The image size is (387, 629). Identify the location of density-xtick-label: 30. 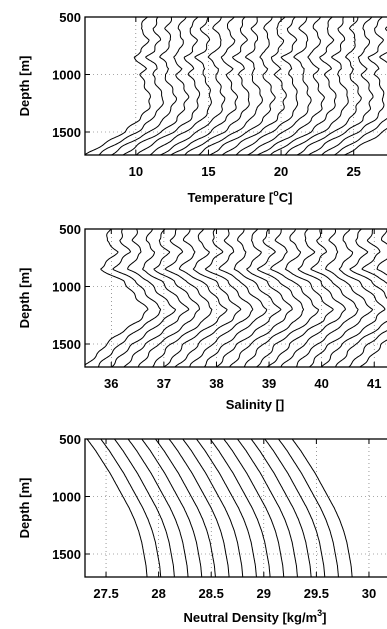
(369, 593).